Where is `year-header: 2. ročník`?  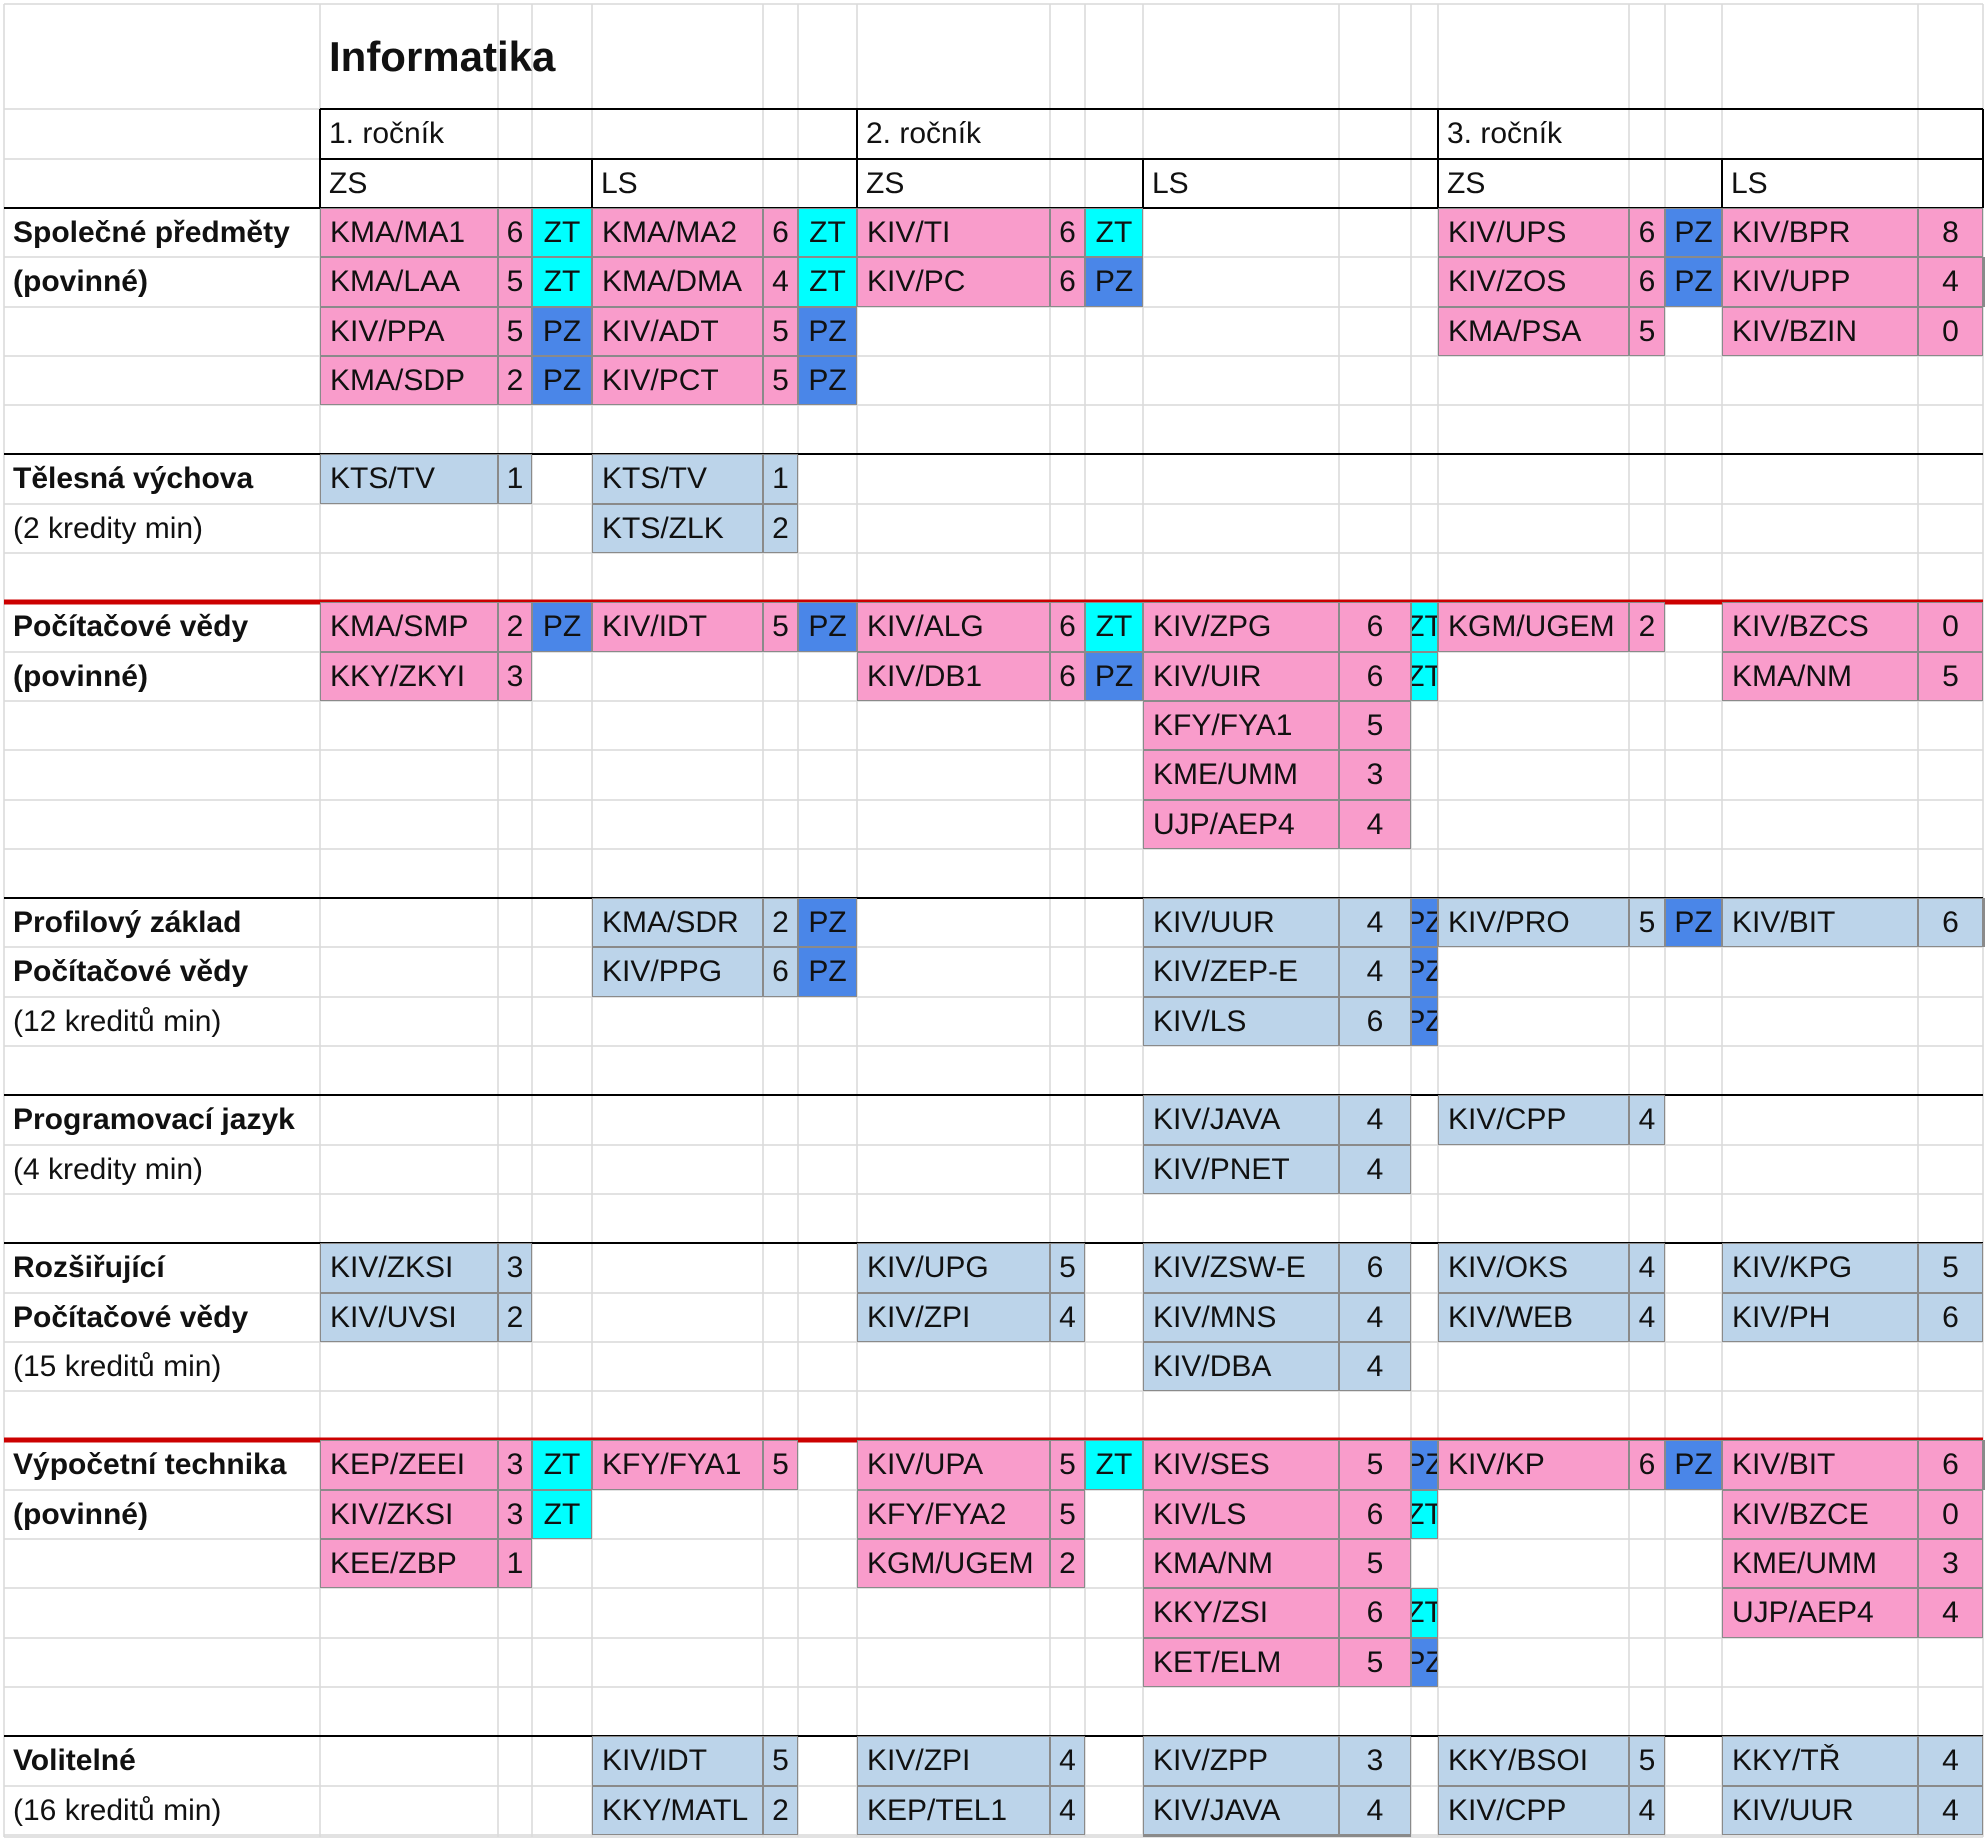 year-header: 2. ročník is located at coordinates (924, 133).